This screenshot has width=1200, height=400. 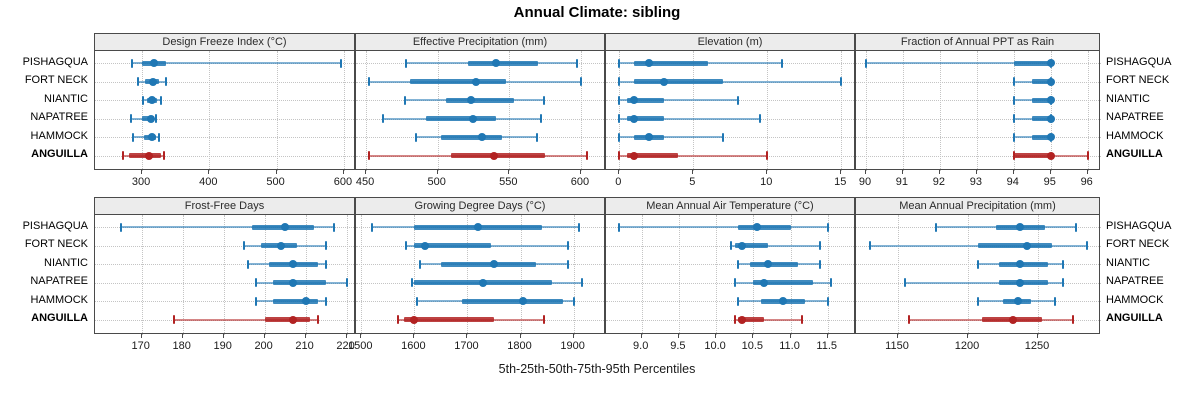 What do you see at coordinates (55, 225) in the screenshot?
I see `station-label-left: PISHAGQUA` at bounding box center [55, 225].